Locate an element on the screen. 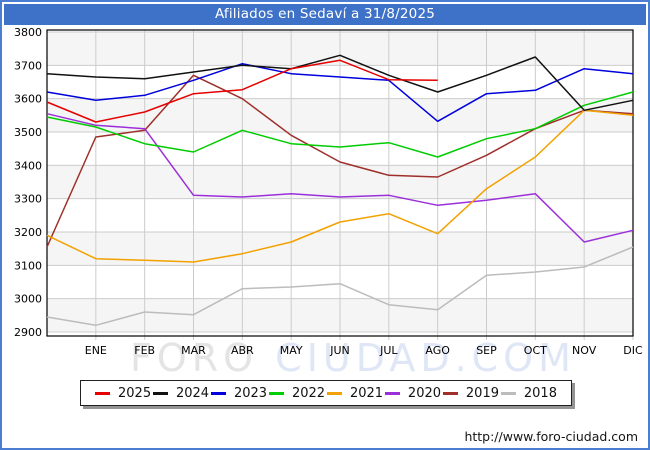 Image resolution: width=650 pixels, height=450 pixels. series-line-2022 is located at coordinates (340, 124).